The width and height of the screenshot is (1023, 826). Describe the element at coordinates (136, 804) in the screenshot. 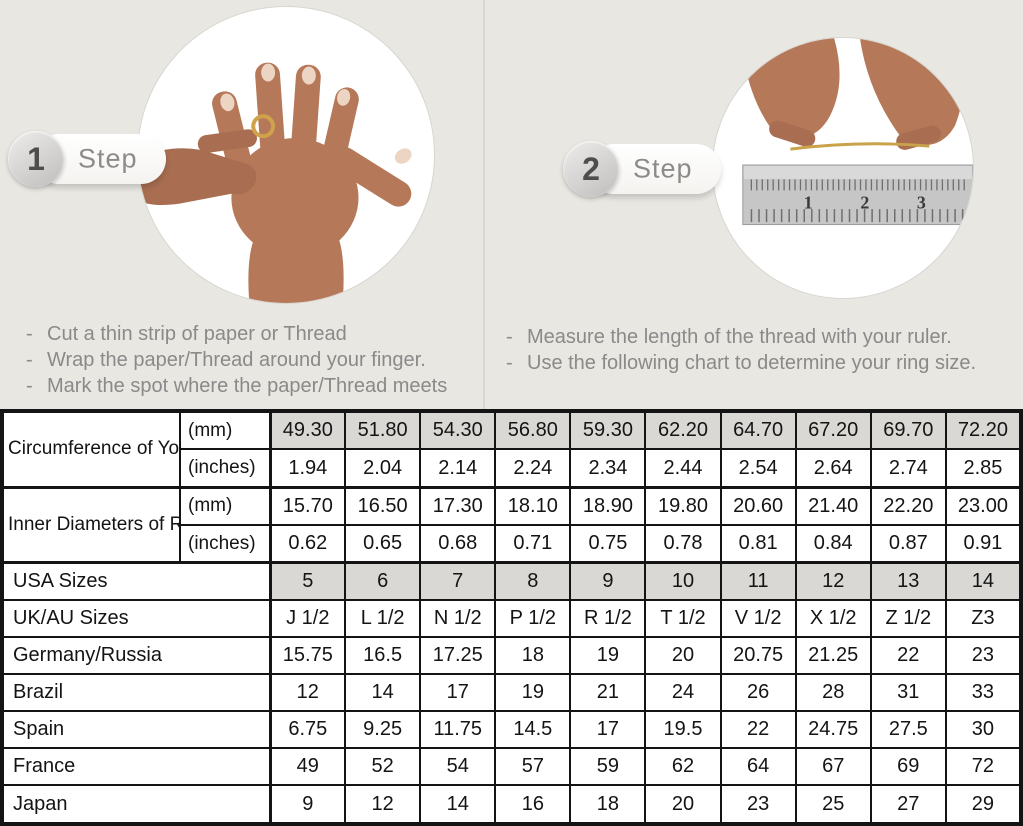

I see `row-label: Japan` at that location.